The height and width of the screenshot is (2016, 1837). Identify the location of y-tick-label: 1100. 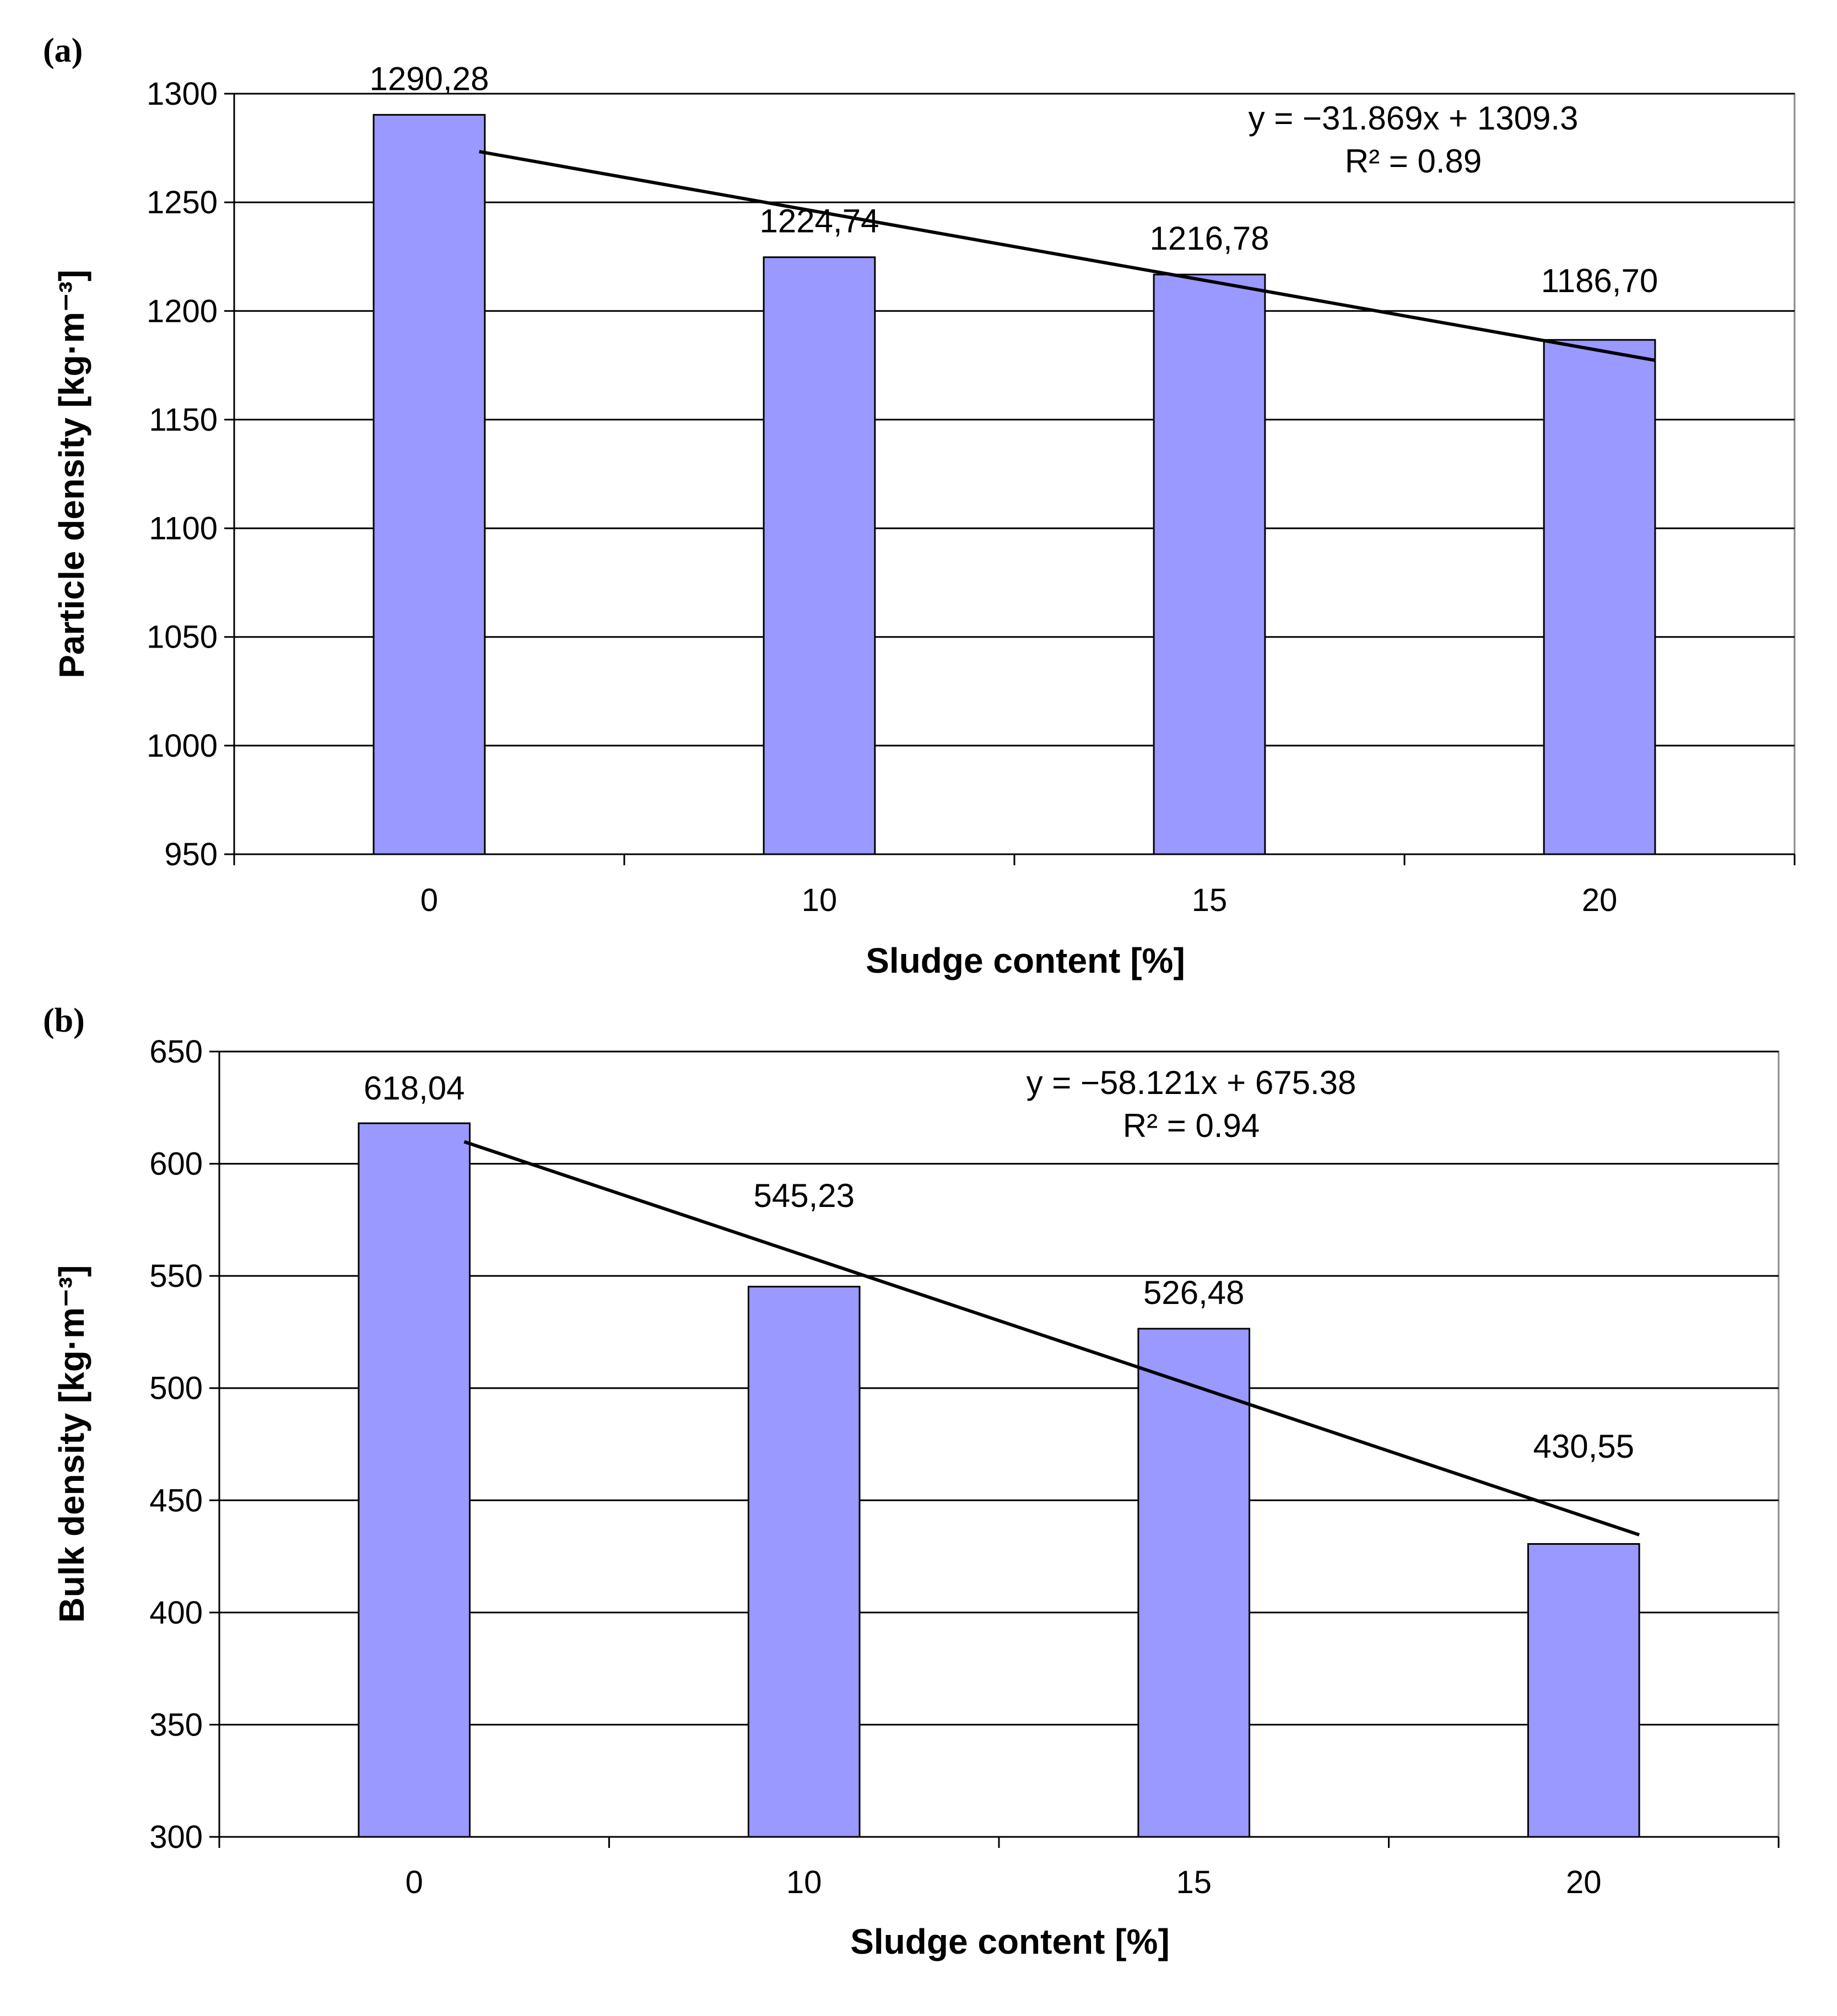
(183, 529).